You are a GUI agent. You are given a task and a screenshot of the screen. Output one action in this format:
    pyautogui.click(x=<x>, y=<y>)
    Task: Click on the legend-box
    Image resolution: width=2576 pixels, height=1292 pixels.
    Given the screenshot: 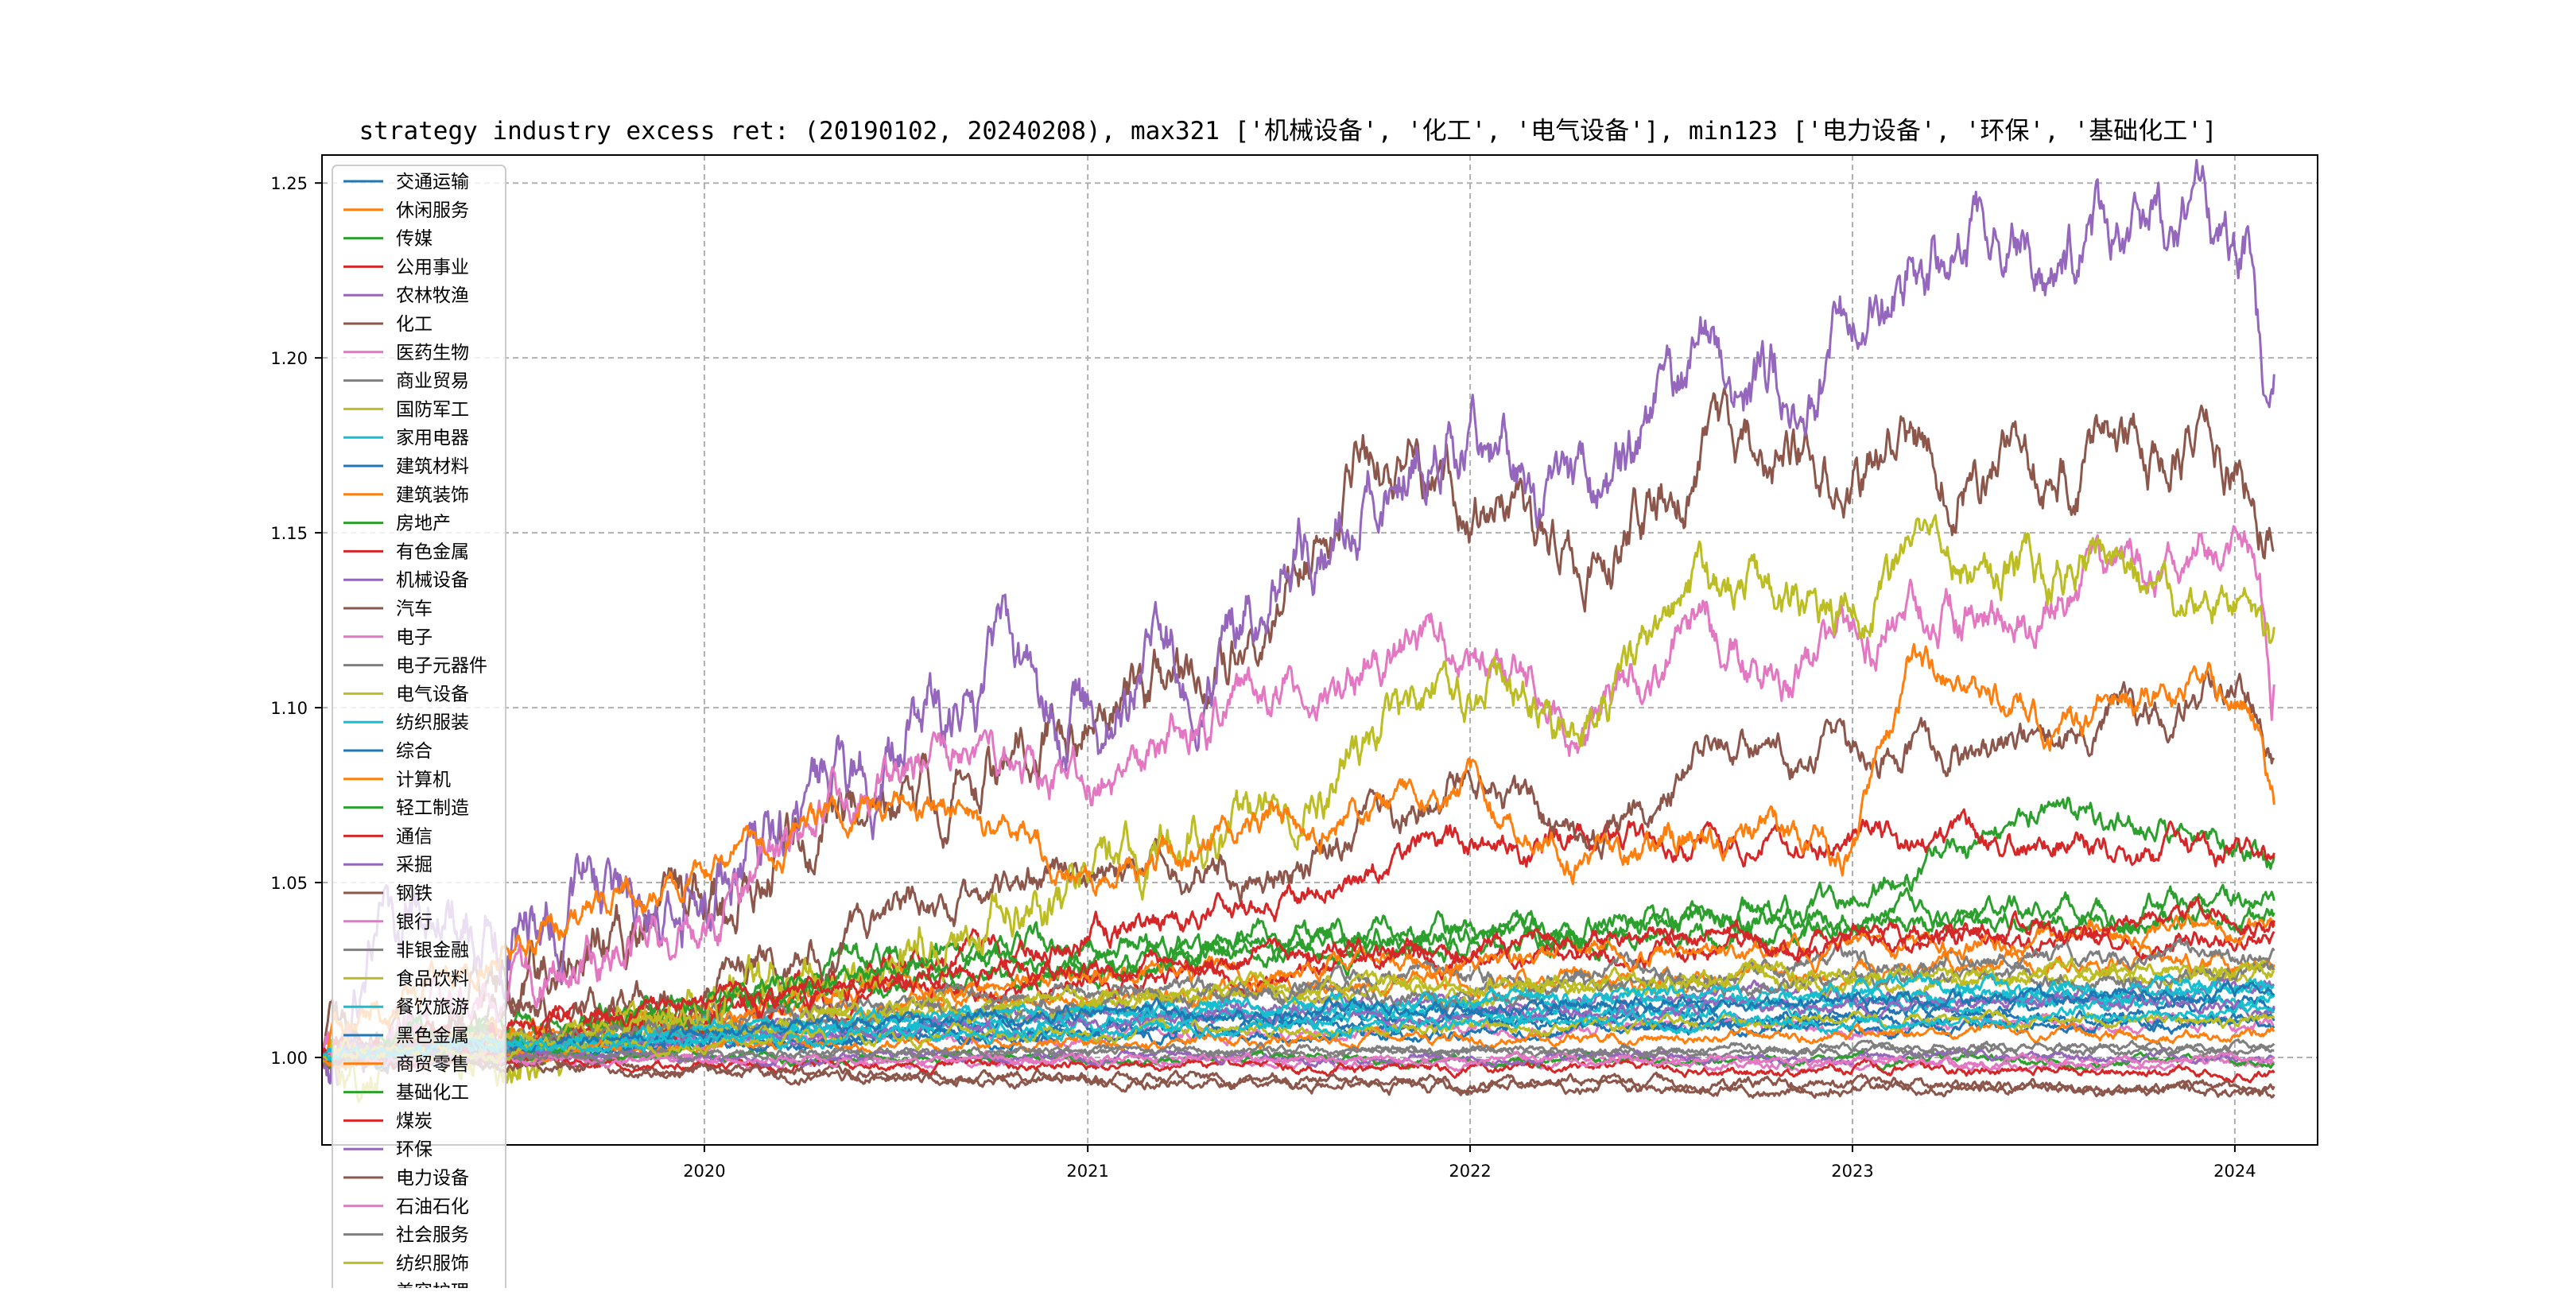 What is the action you would take?
    pyautogui.click(x=419, y=729)
    